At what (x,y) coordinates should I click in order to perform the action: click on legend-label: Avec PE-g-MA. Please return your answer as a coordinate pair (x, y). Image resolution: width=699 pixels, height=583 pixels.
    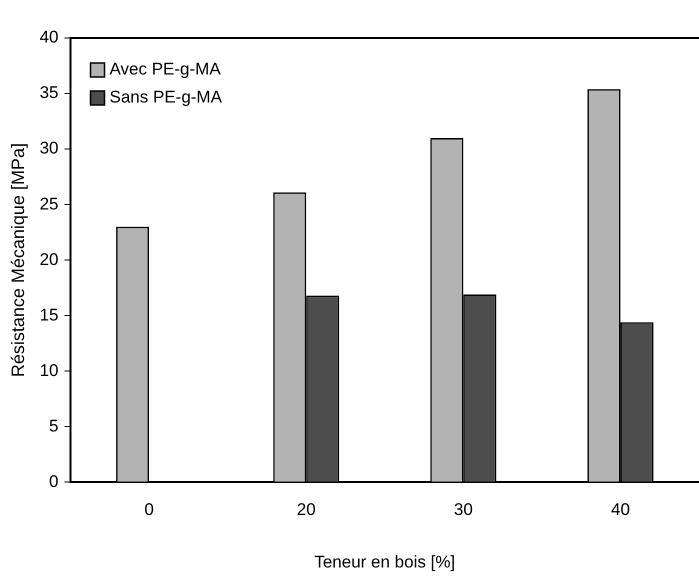
    Looking at the image, I should click on (166, 69).